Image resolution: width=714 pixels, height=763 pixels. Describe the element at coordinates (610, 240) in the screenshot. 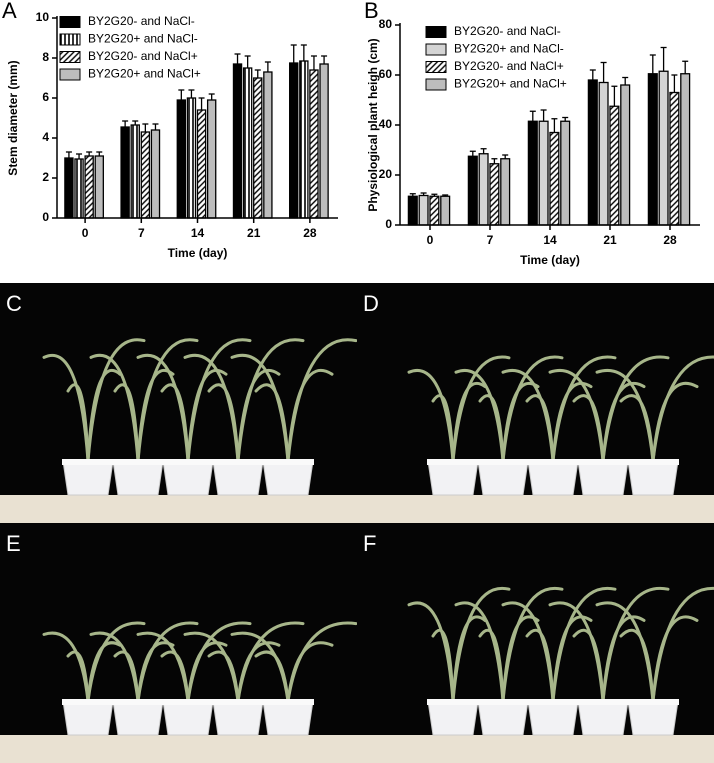

I see `x-tick-label: 21` at that location.